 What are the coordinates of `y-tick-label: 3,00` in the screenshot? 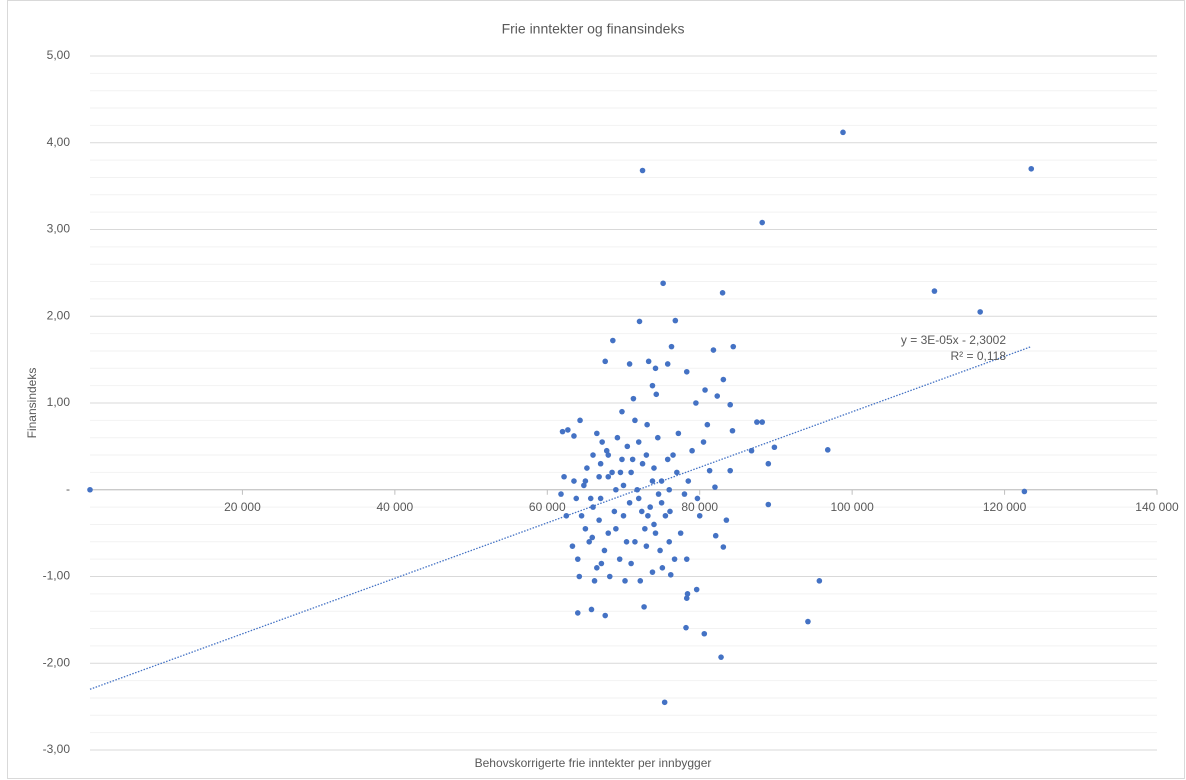 It's located at (59, 229).